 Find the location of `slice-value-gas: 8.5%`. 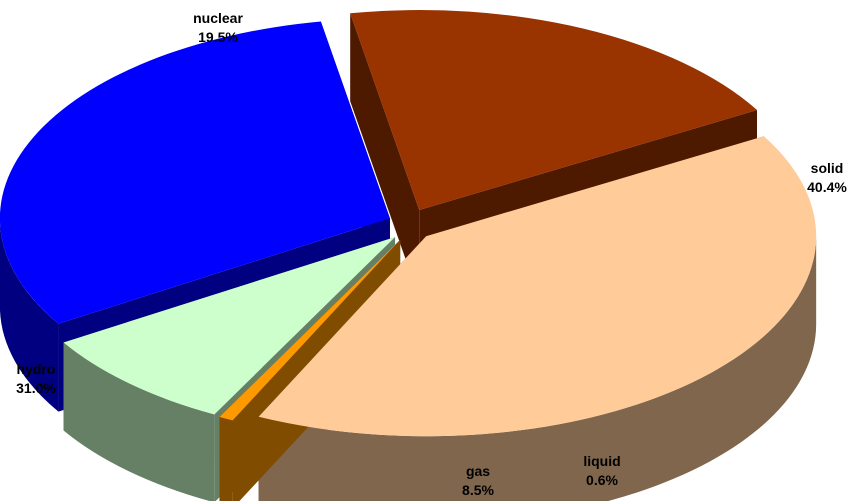

slice-value-gas: 8.5% is located at coordinates (478, 490).